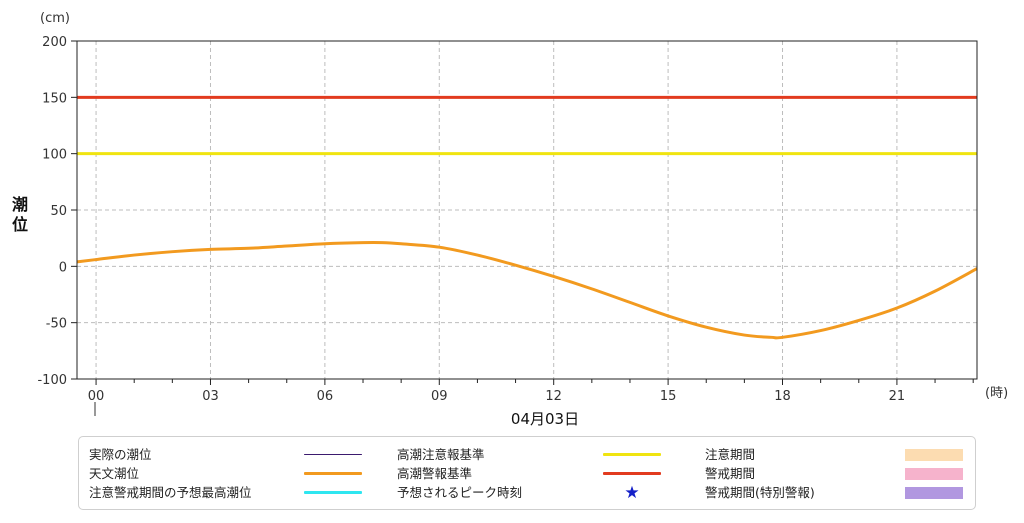  Describe the element at coordinates (760, 492) in the screenshot. I see `legend-label: 警戒期間(特別警報)` at that location.